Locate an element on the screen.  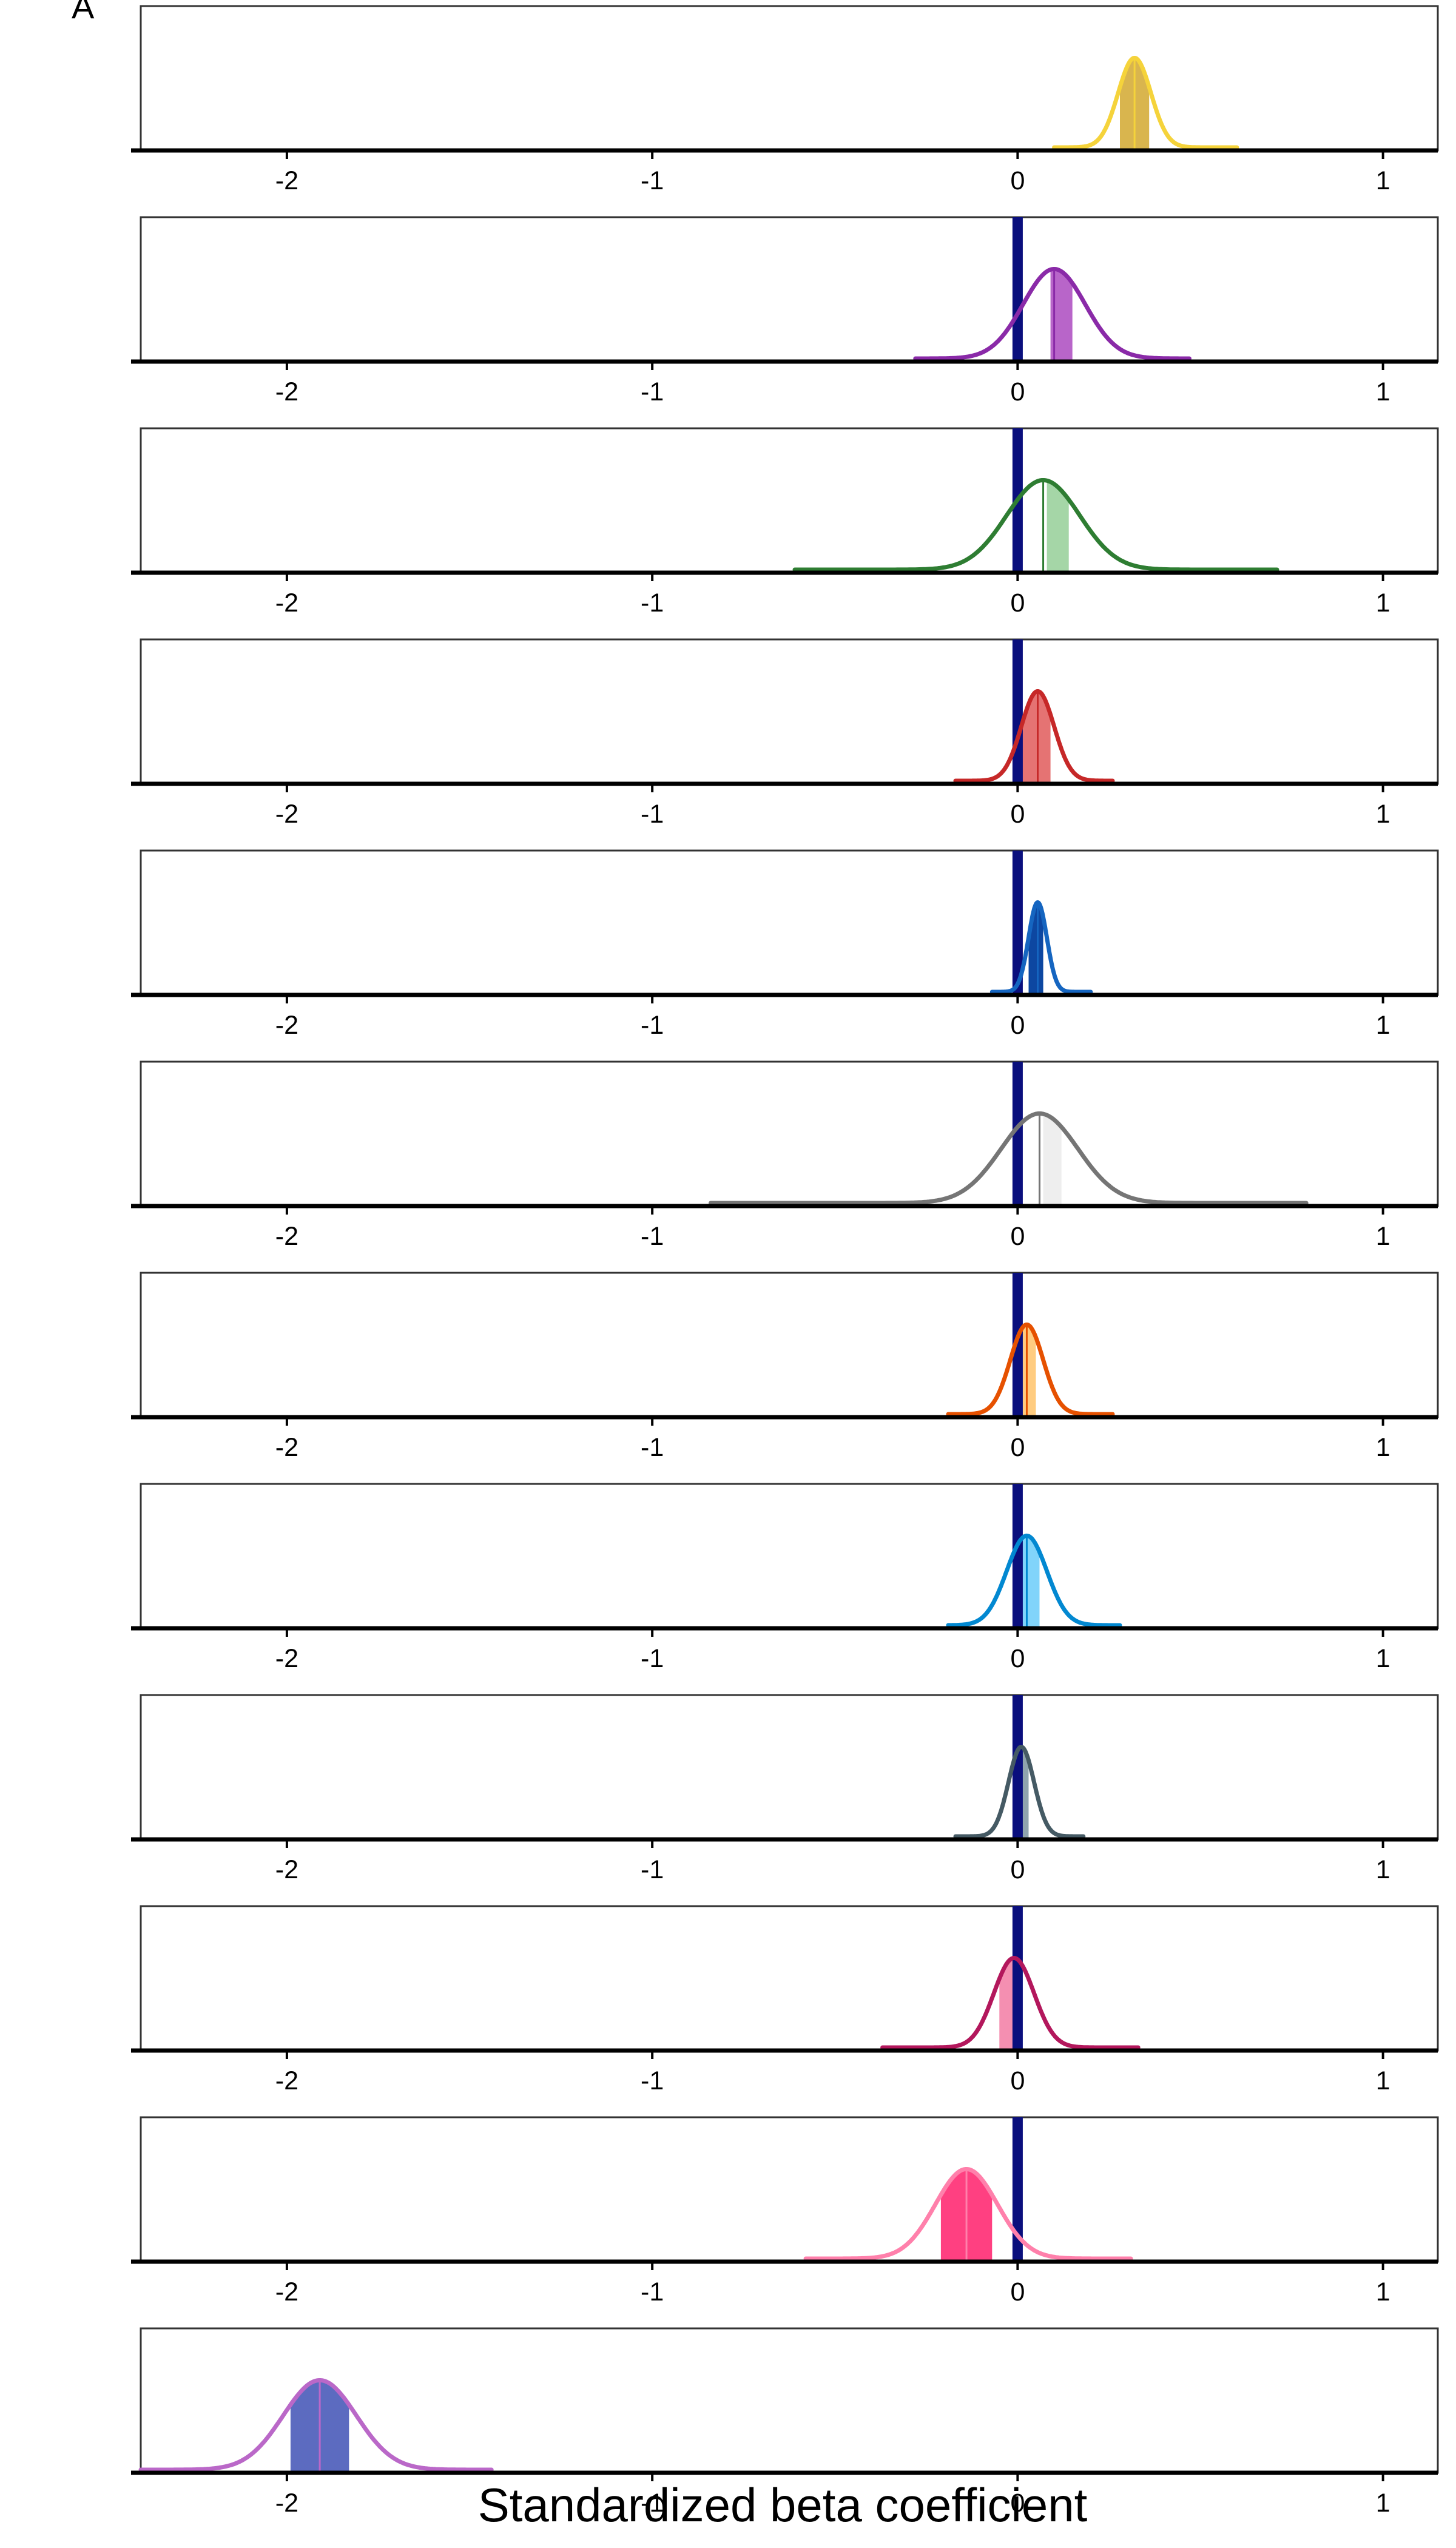
density-panel-12: -2 -1 0 1 is located at coordinates (785, 2422).